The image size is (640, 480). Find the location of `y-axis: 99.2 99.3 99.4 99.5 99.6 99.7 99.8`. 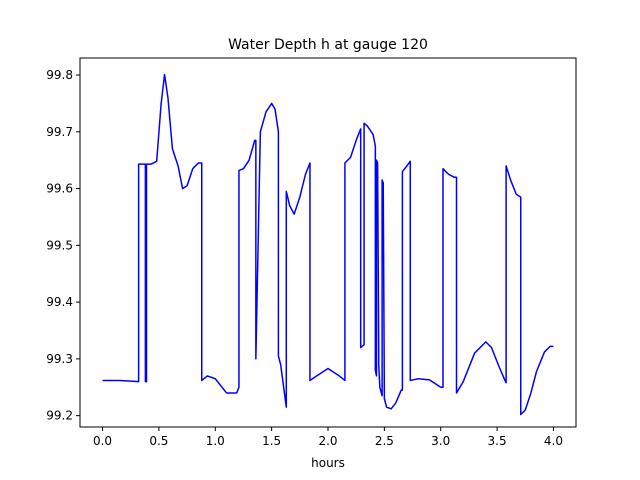

y-axis: 99.2 99.3 99.4 99.5 99.6 99.7 99.8 is located at coordinates (63, 245).